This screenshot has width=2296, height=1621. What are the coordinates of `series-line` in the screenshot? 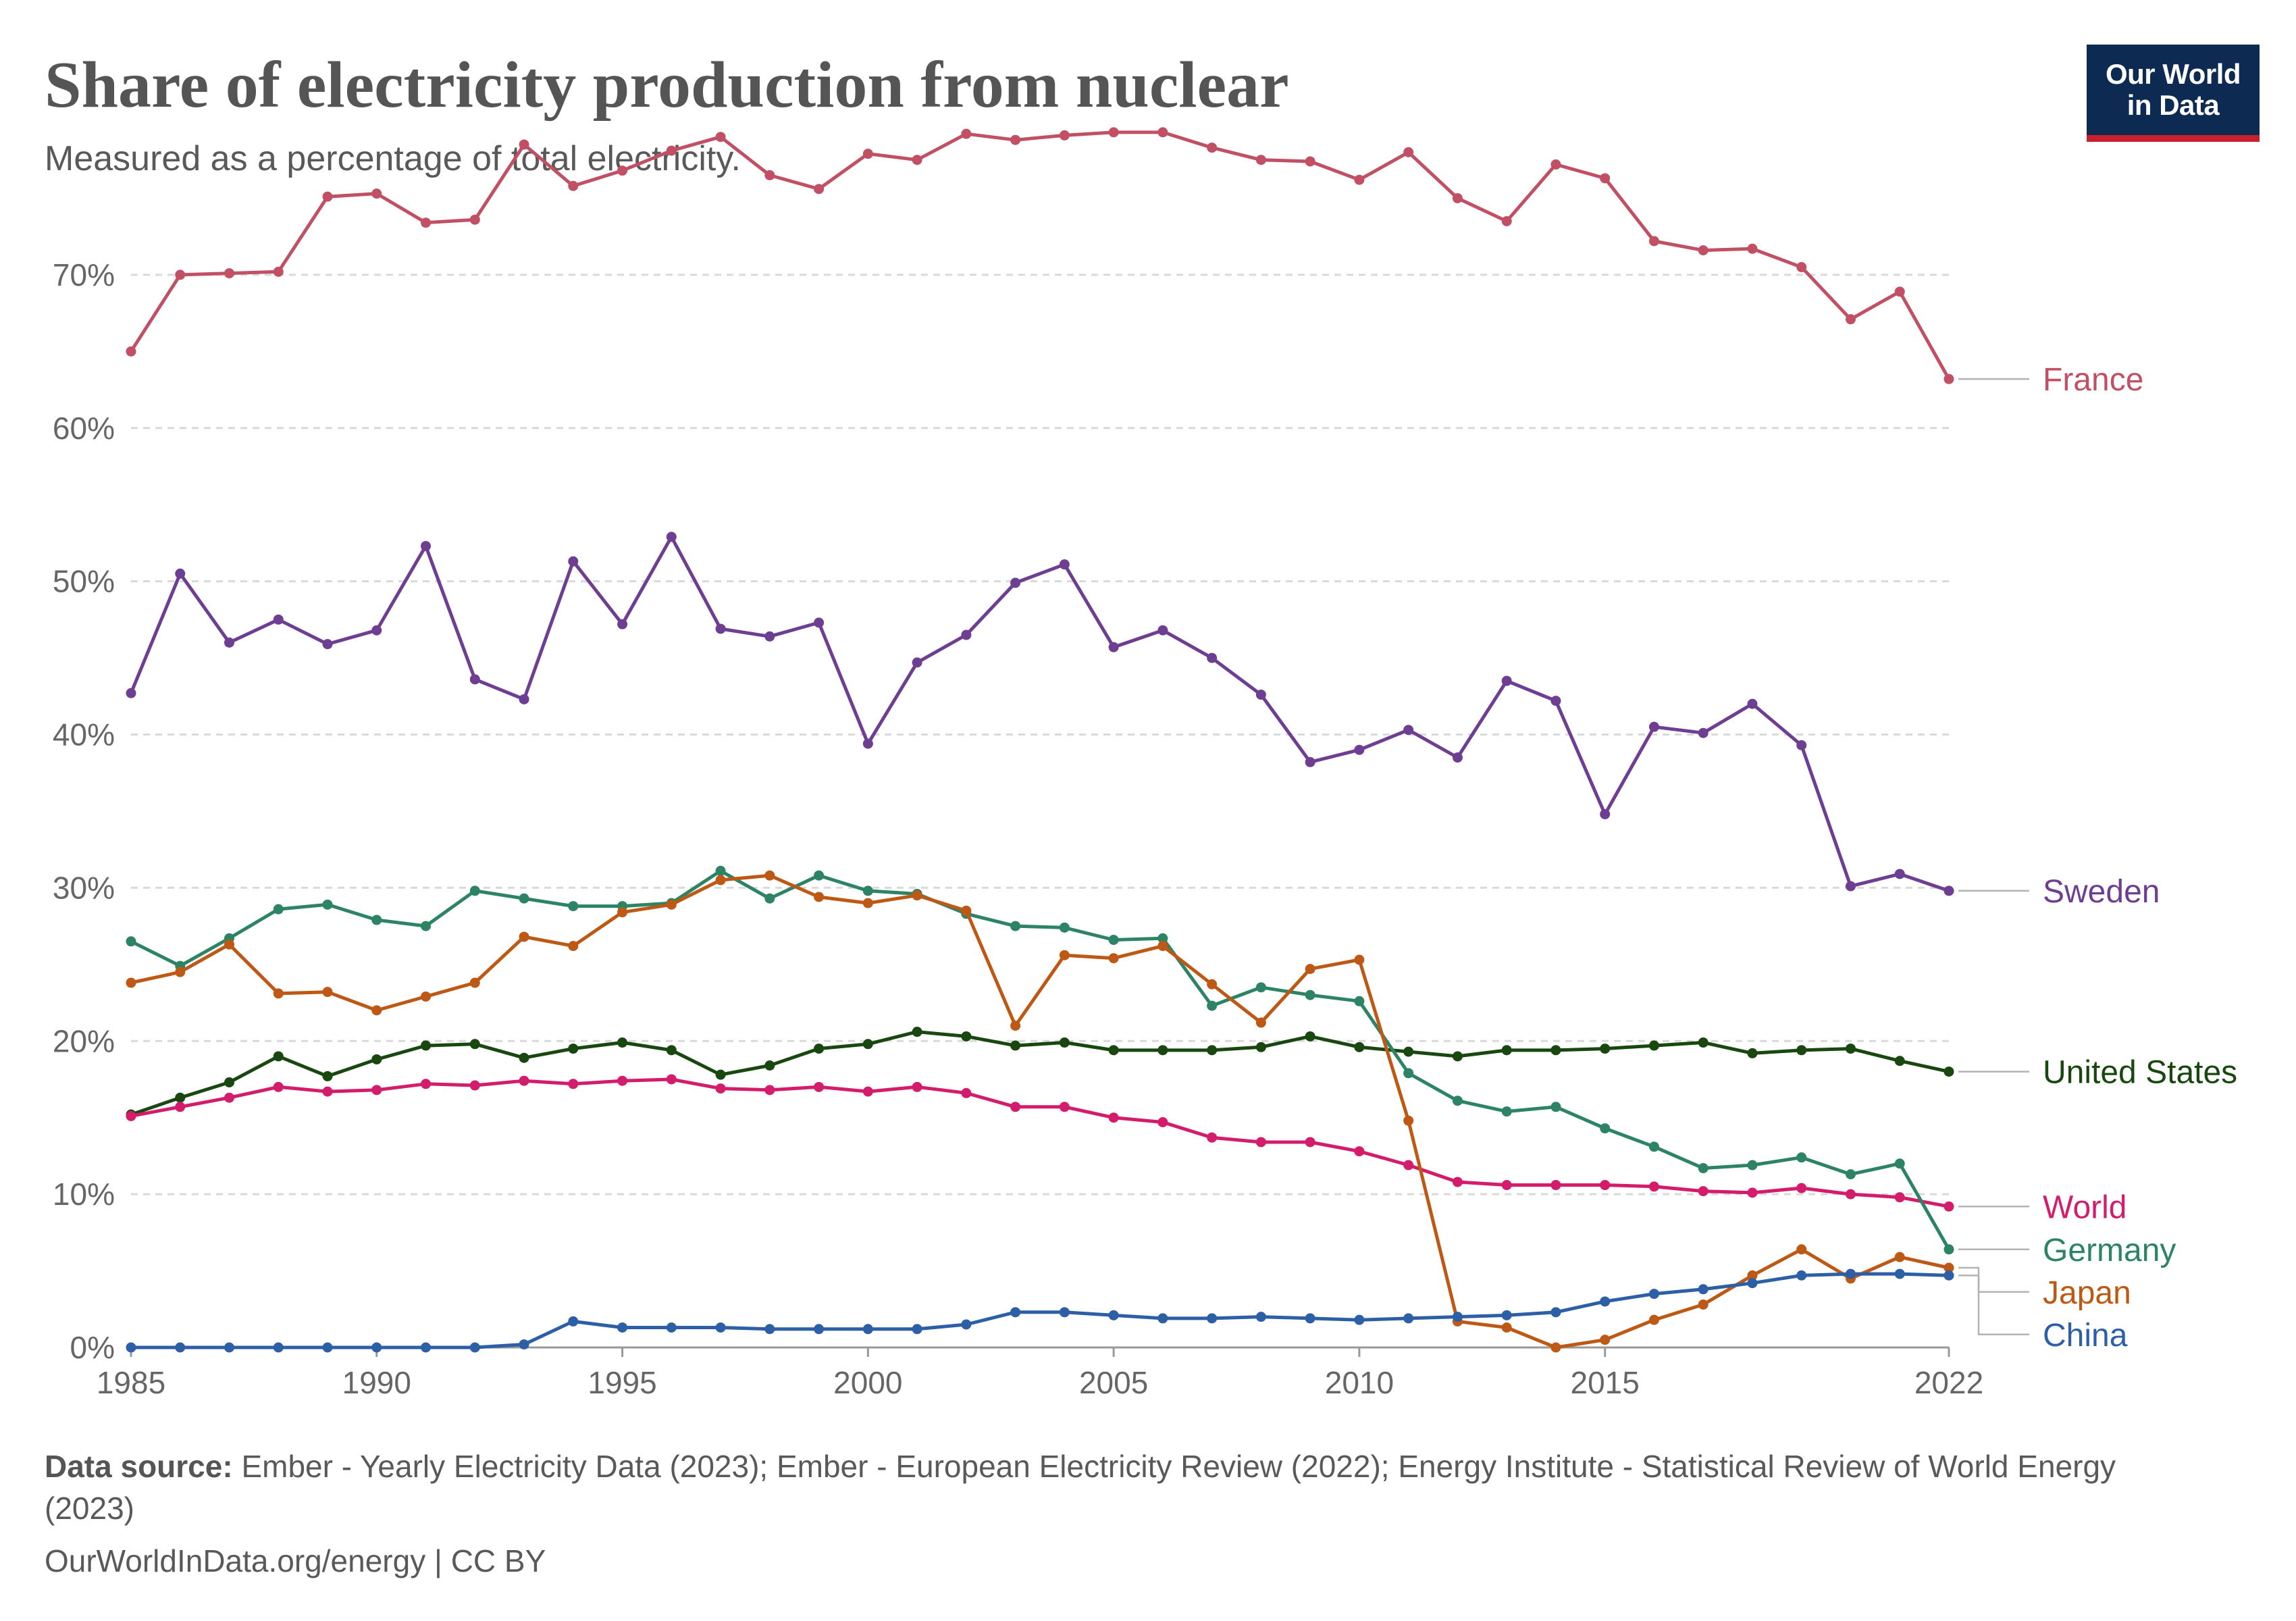 It's located at (1040, 255).